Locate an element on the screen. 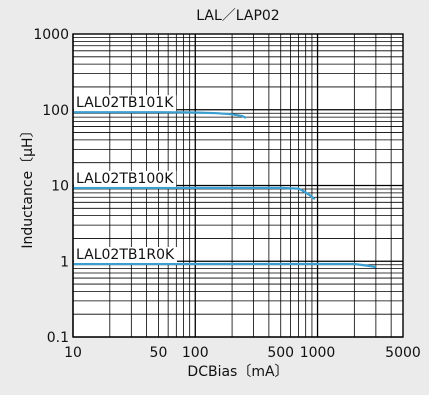  x-tick-label: 100 is located at coordinates (195, 353).